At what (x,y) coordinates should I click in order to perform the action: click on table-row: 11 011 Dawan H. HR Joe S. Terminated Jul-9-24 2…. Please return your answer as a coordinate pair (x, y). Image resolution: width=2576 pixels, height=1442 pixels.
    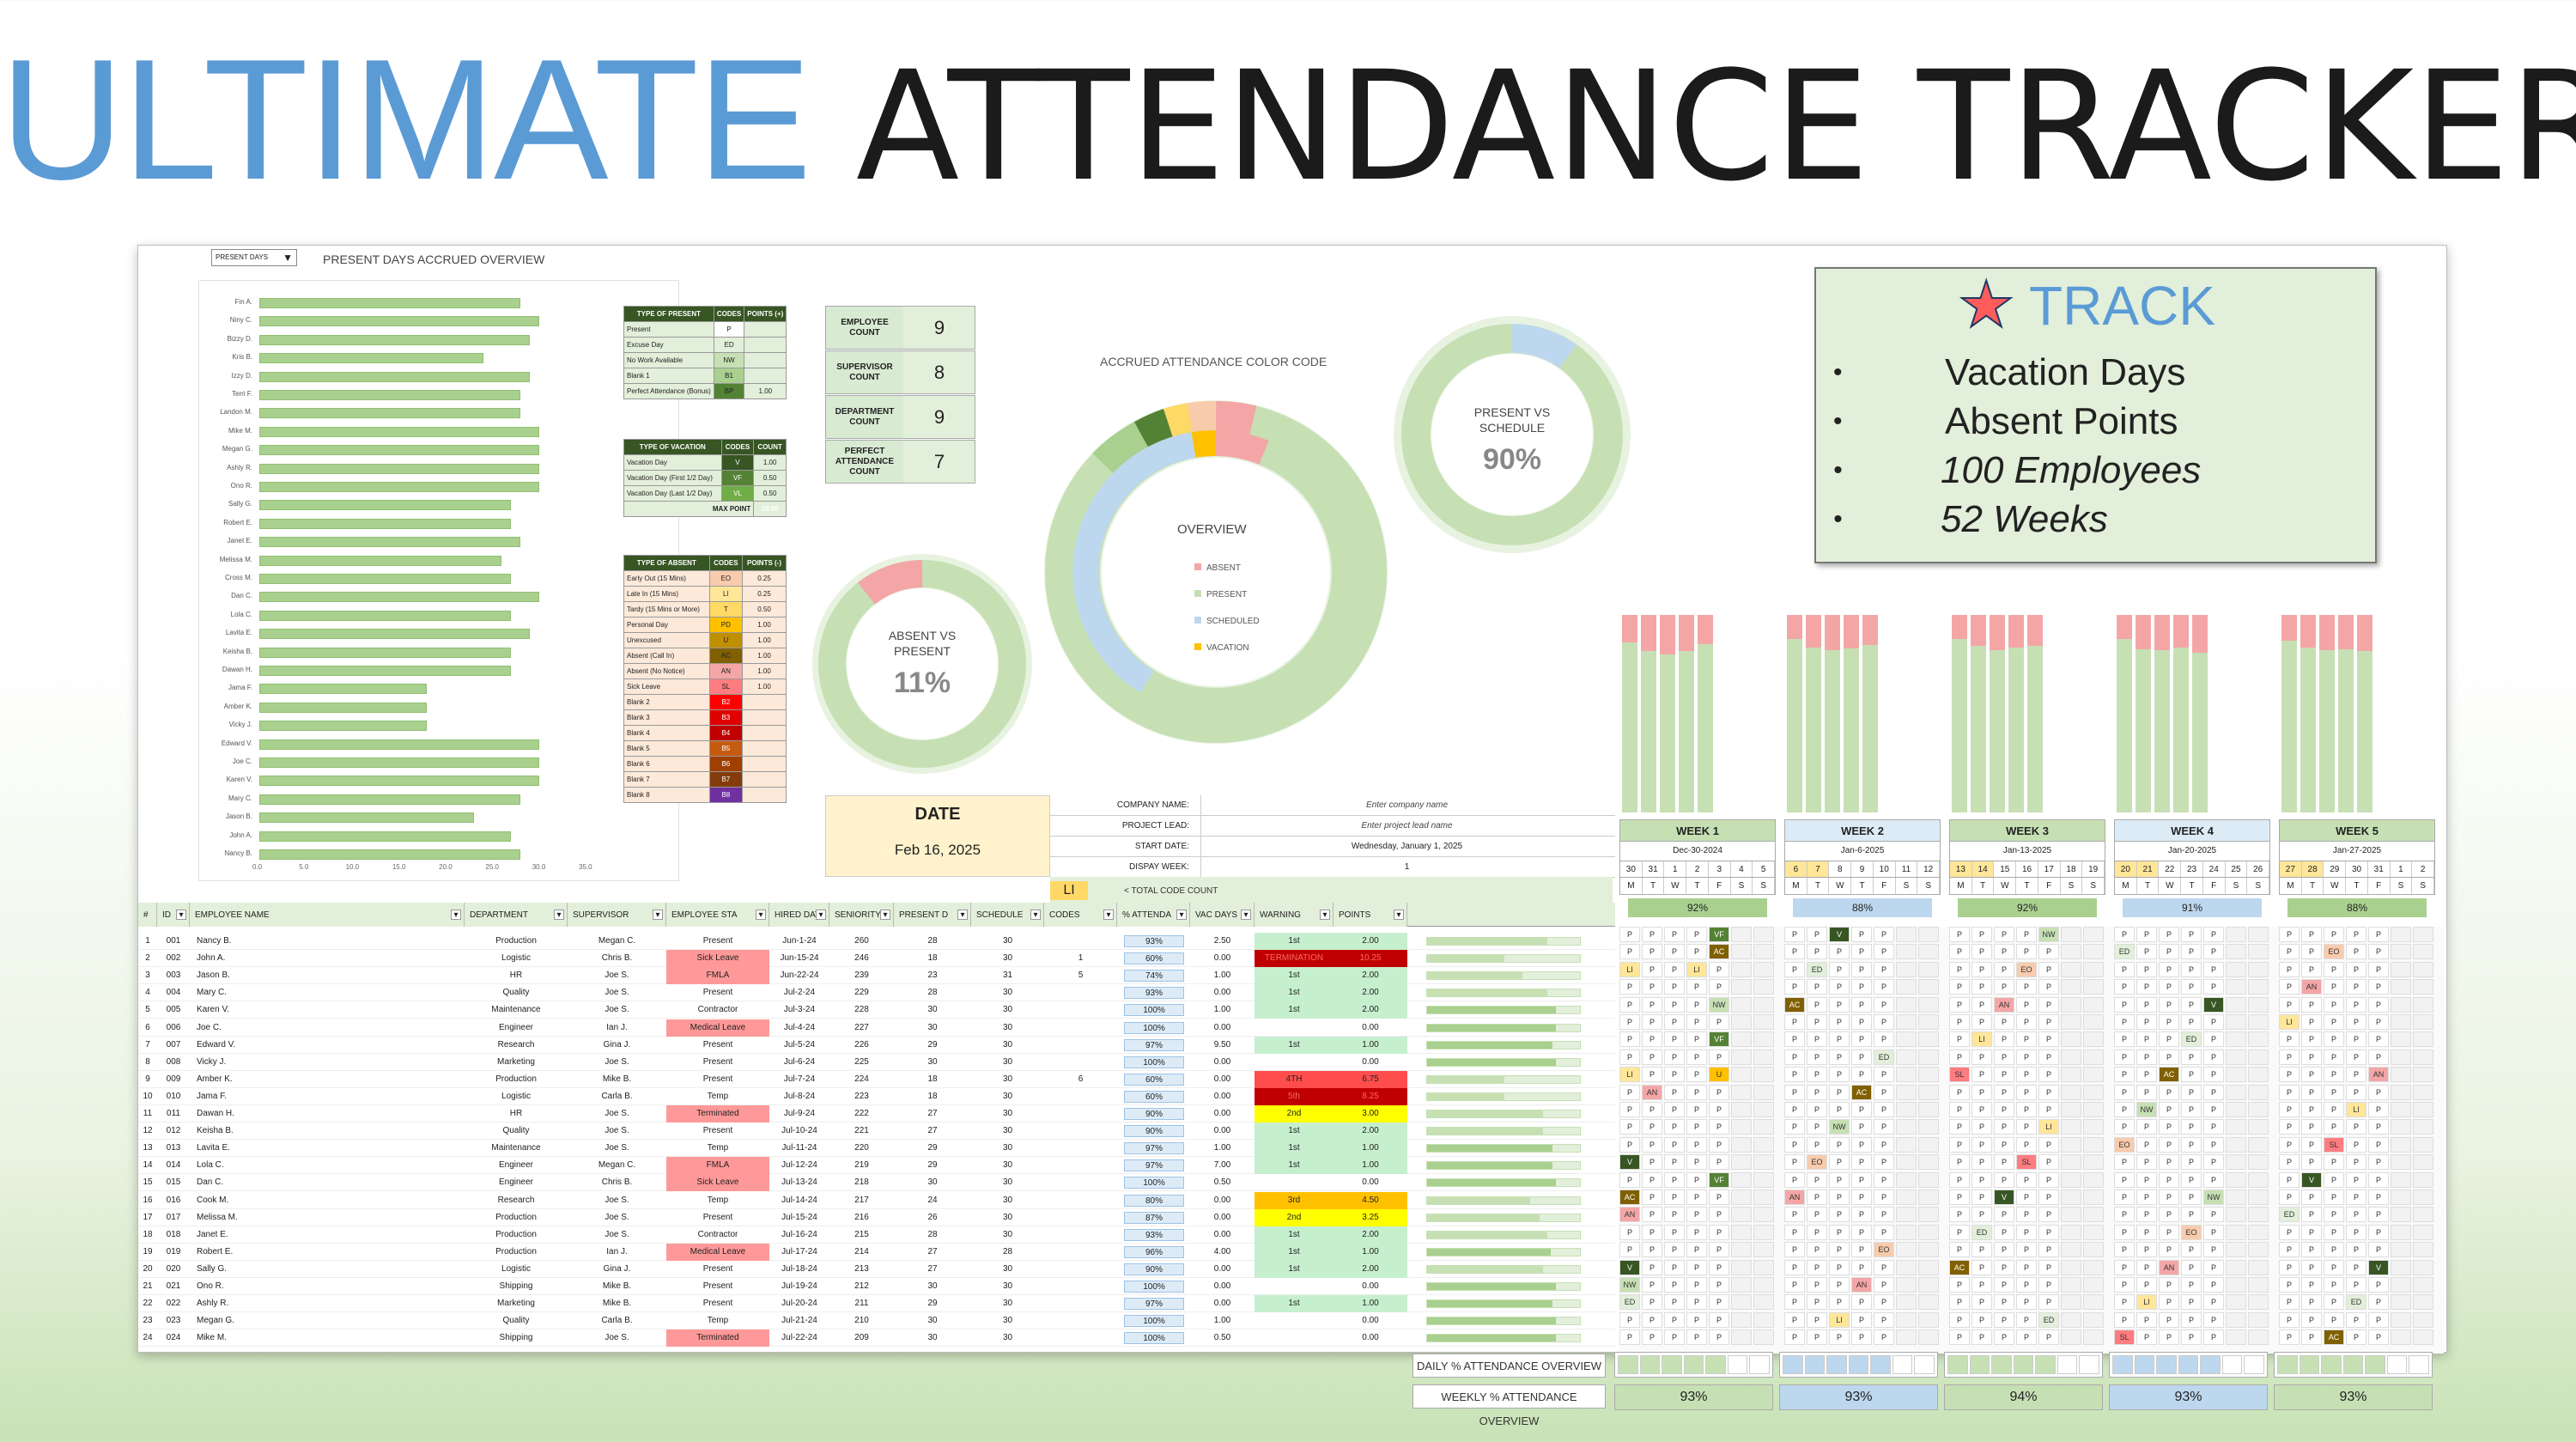
    Looking at the image, I should click on (876, 1114).